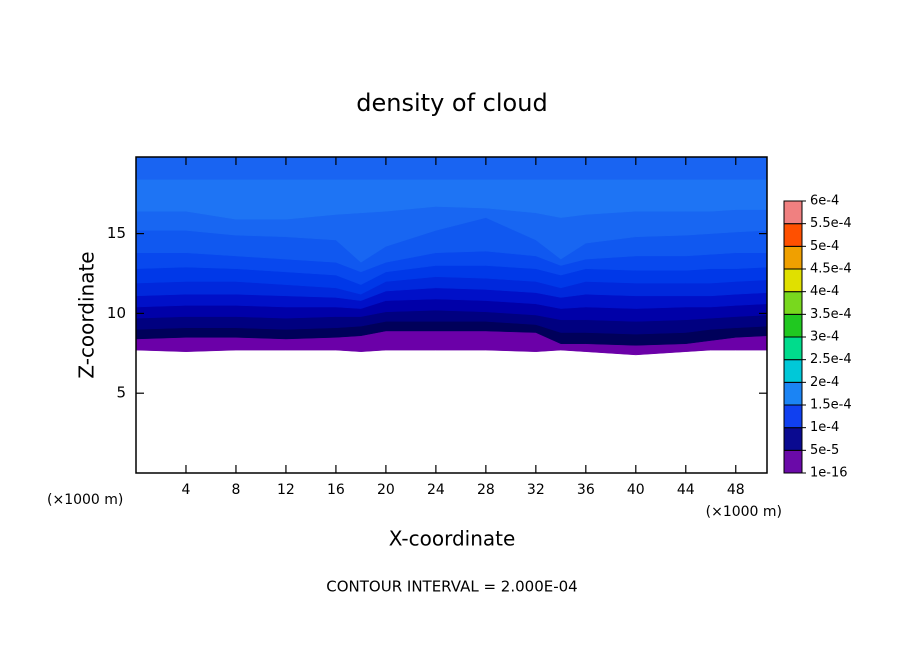 This screenshot has width=904, height=654. What do you see at coordinates (736, 490) in the screenshot?
I see `x-tick-label: 48` at bounding box center [736, 490].